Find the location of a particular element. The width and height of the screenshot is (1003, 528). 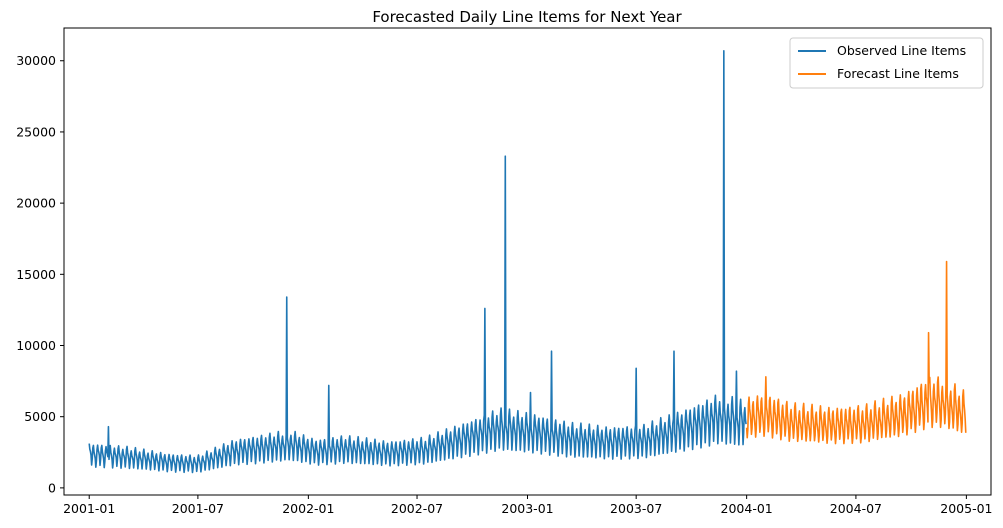

x-tick-label: 2002-01 is located at coordinates (308, 508).